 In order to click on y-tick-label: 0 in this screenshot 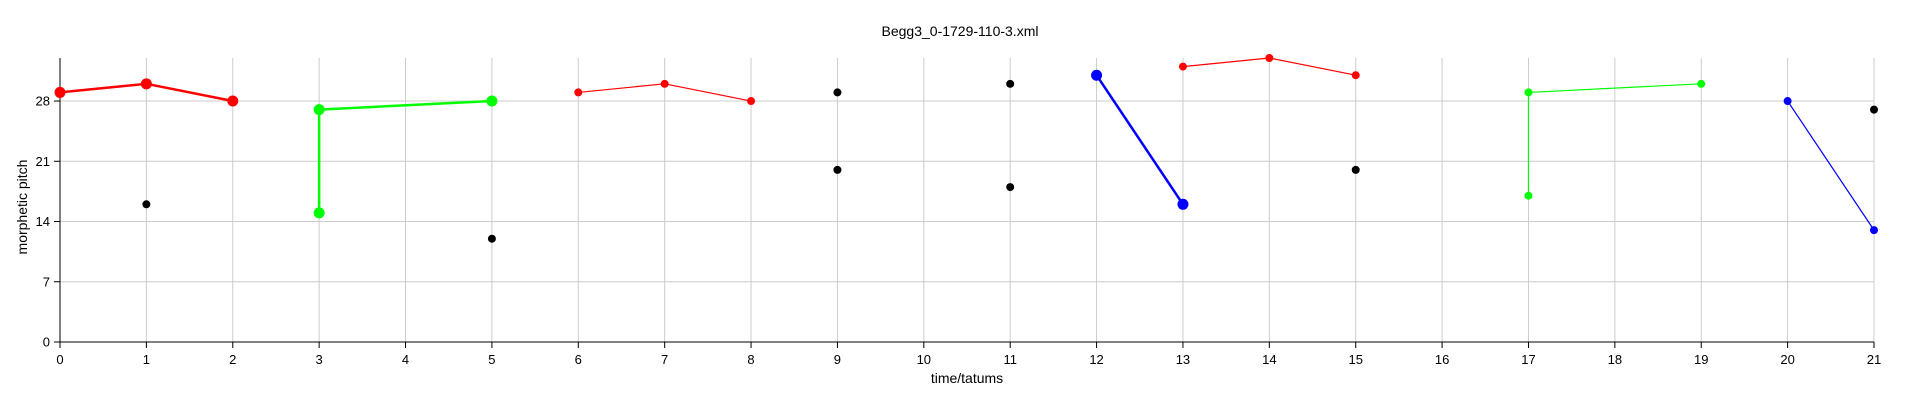, I will do `click(46, 342)`.